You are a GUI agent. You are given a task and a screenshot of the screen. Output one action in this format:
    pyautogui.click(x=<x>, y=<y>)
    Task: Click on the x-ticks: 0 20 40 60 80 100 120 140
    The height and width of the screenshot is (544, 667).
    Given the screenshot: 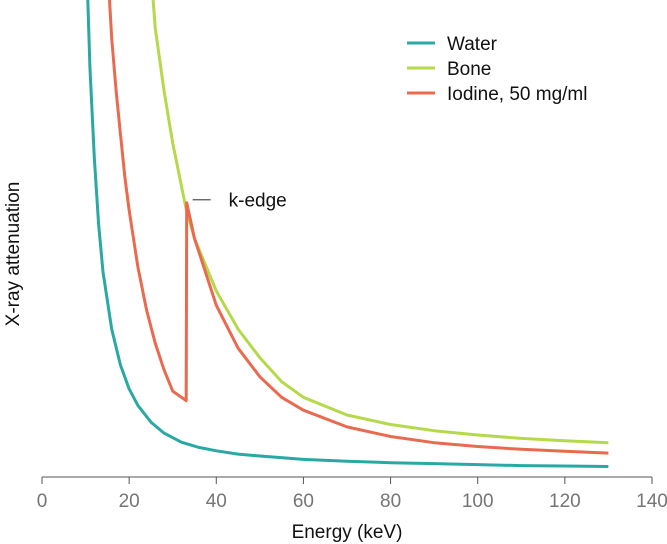 What is the action you would take?
    pyautogui.click(x=352, y=494)
    